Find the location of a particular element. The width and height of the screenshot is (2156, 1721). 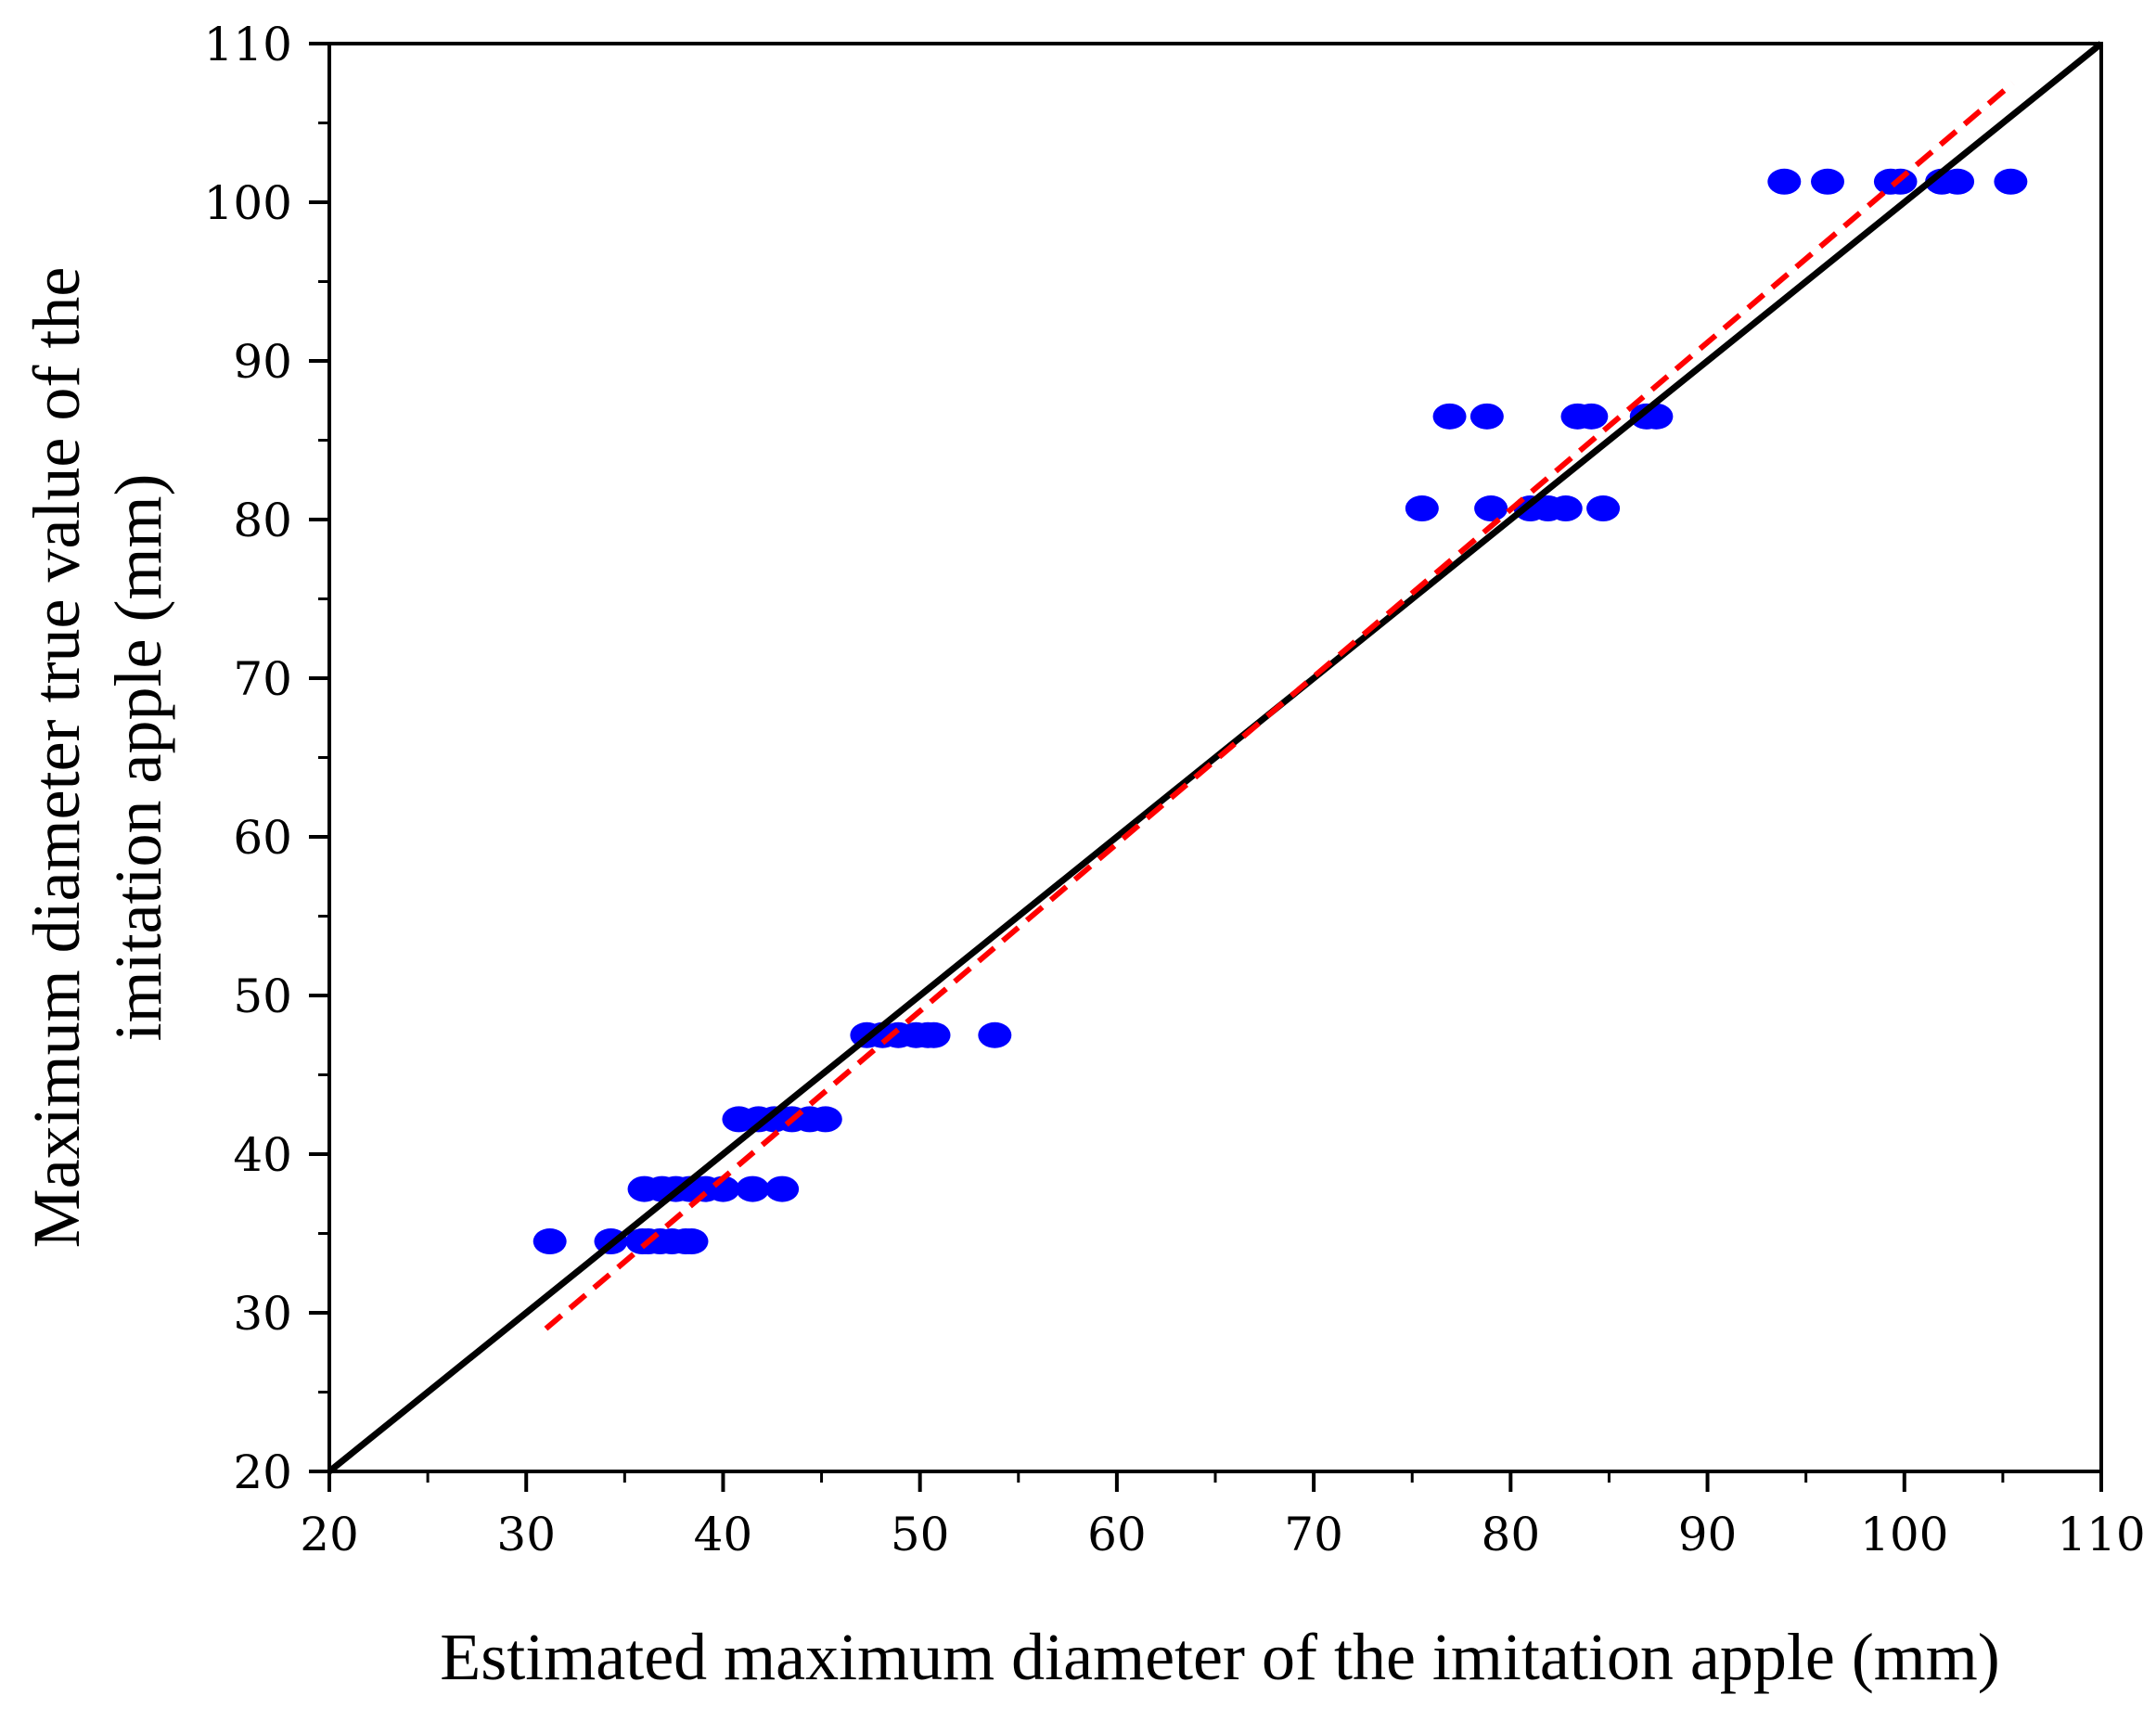

x-tick-label: 90 is located at coordinates (1708, 1534).